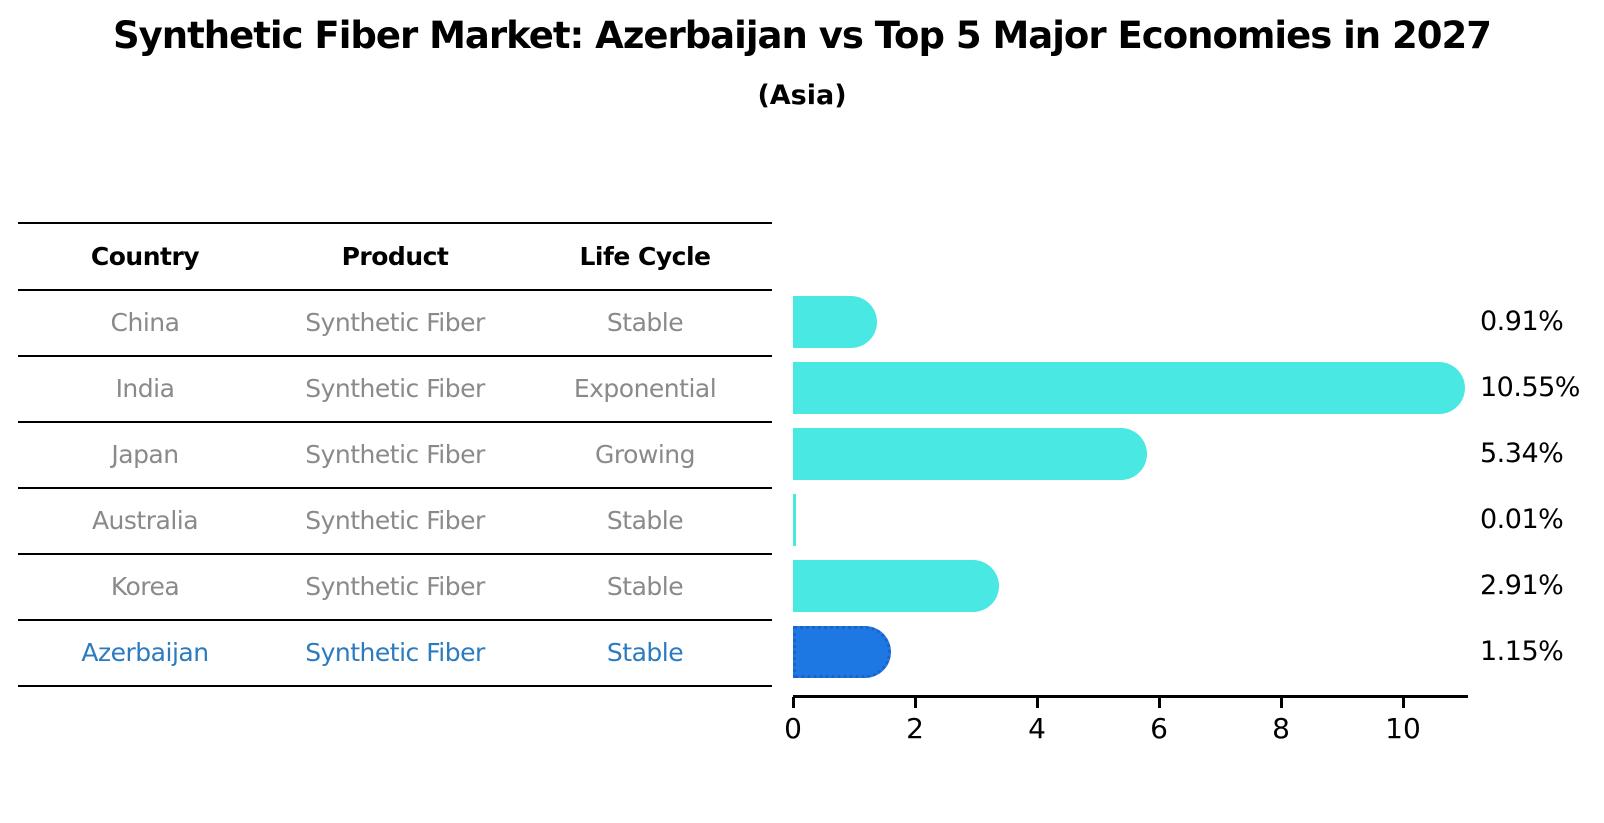 The width and height of the screenshot is (1604, 823). What do you see at coordinates (842, 652) in the screenshot?
I see `bar-azerbaijan` at bounding box center [842, 652].